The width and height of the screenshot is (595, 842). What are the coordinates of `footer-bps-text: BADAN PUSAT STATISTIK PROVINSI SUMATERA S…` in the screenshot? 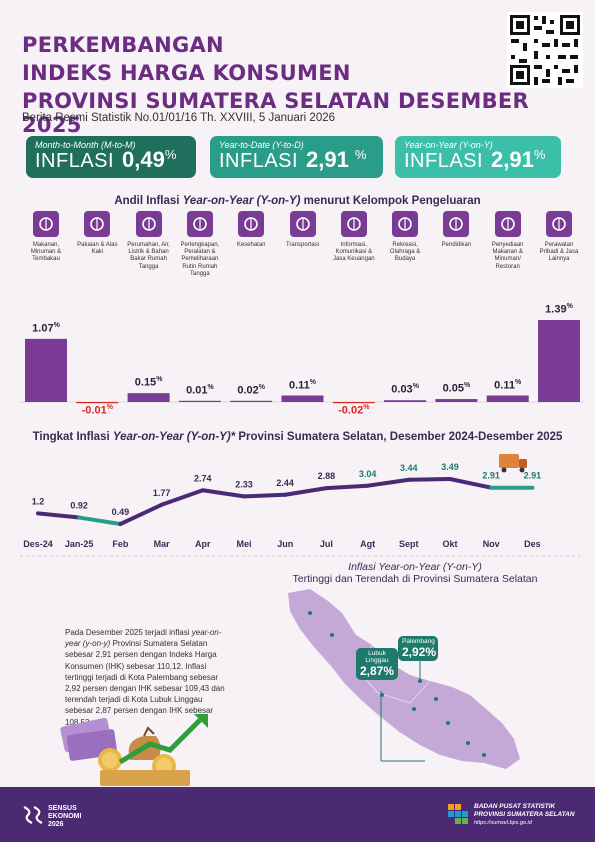 It's located at (524, 814).